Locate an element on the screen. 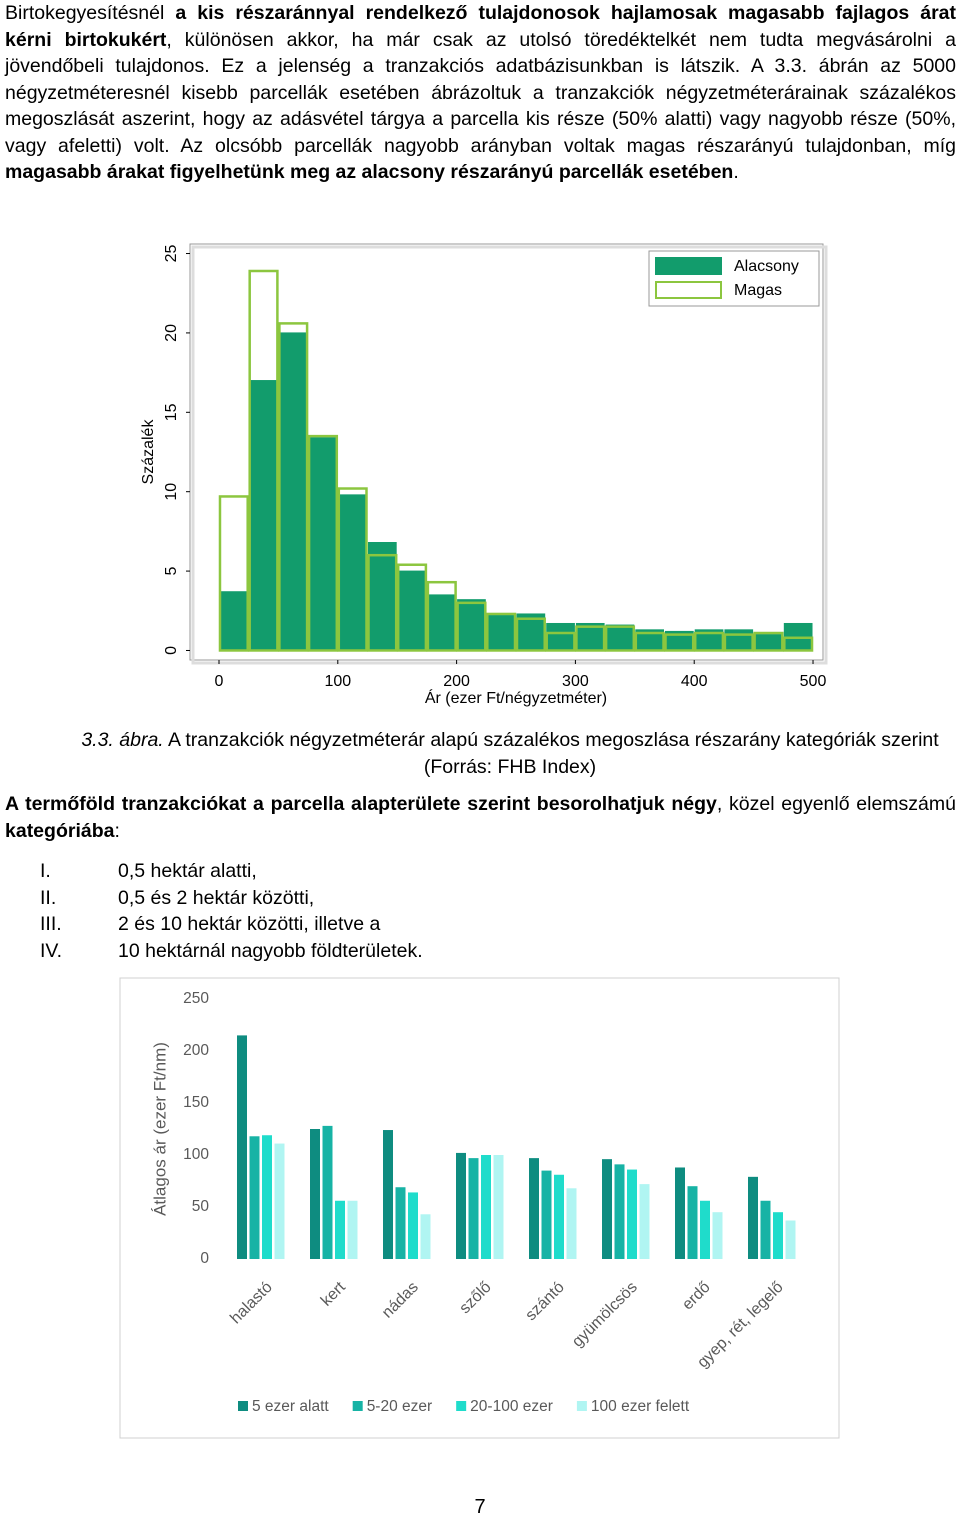 Image resolution: width=960 pixels, height=1519 pixels. y-tick-label: 250 is located at coordinates (196, 998).